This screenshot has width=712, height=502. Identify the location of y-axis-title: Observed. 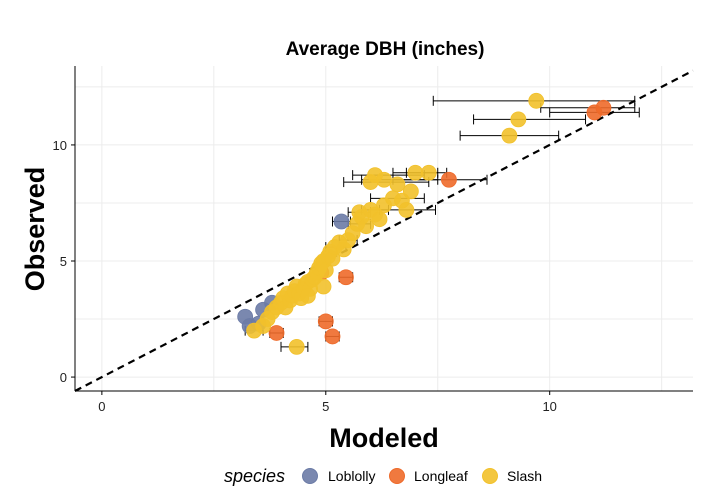
(35, 229).